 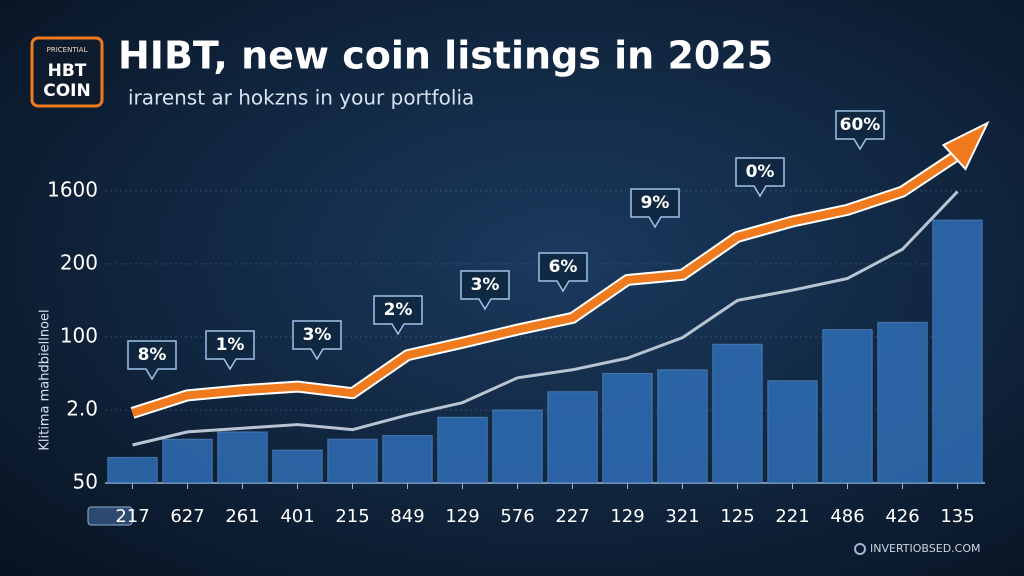 I want to click on x-tick-label: 401, so click(x=297, y=516).